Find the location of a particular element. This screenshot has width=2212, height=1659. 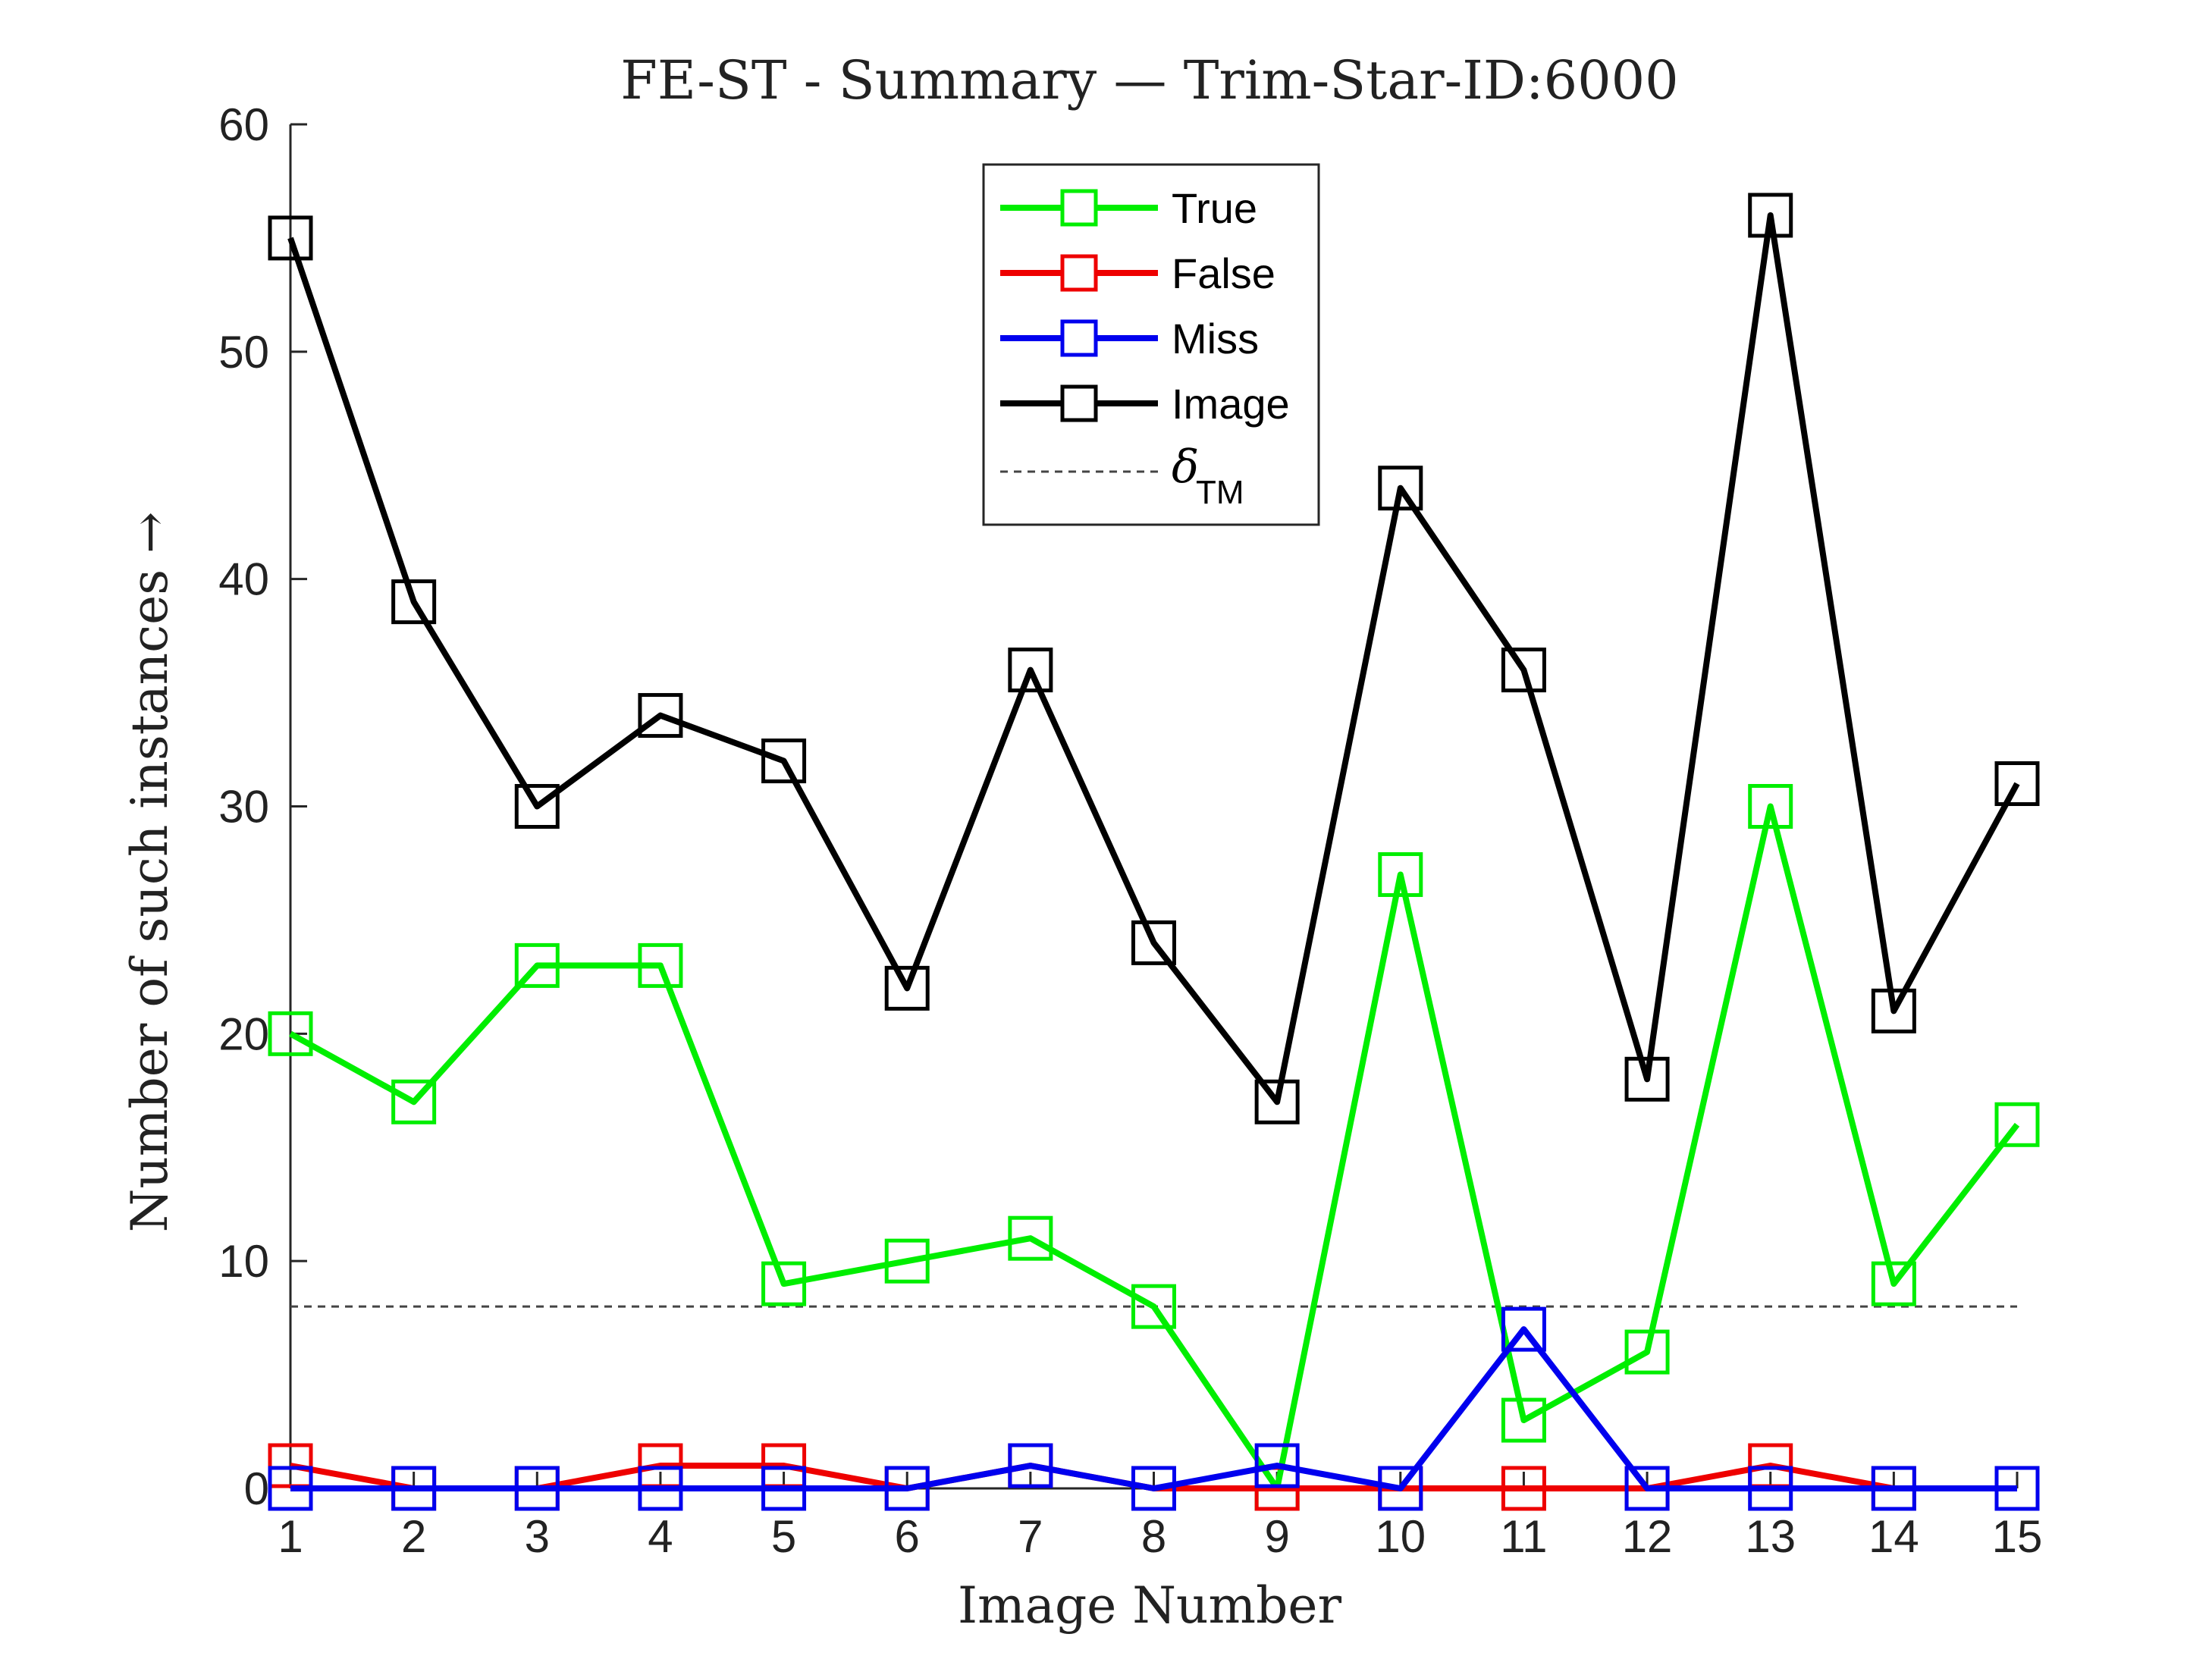

x-tick-label: 14 is located at coordinates (1894, 1536).